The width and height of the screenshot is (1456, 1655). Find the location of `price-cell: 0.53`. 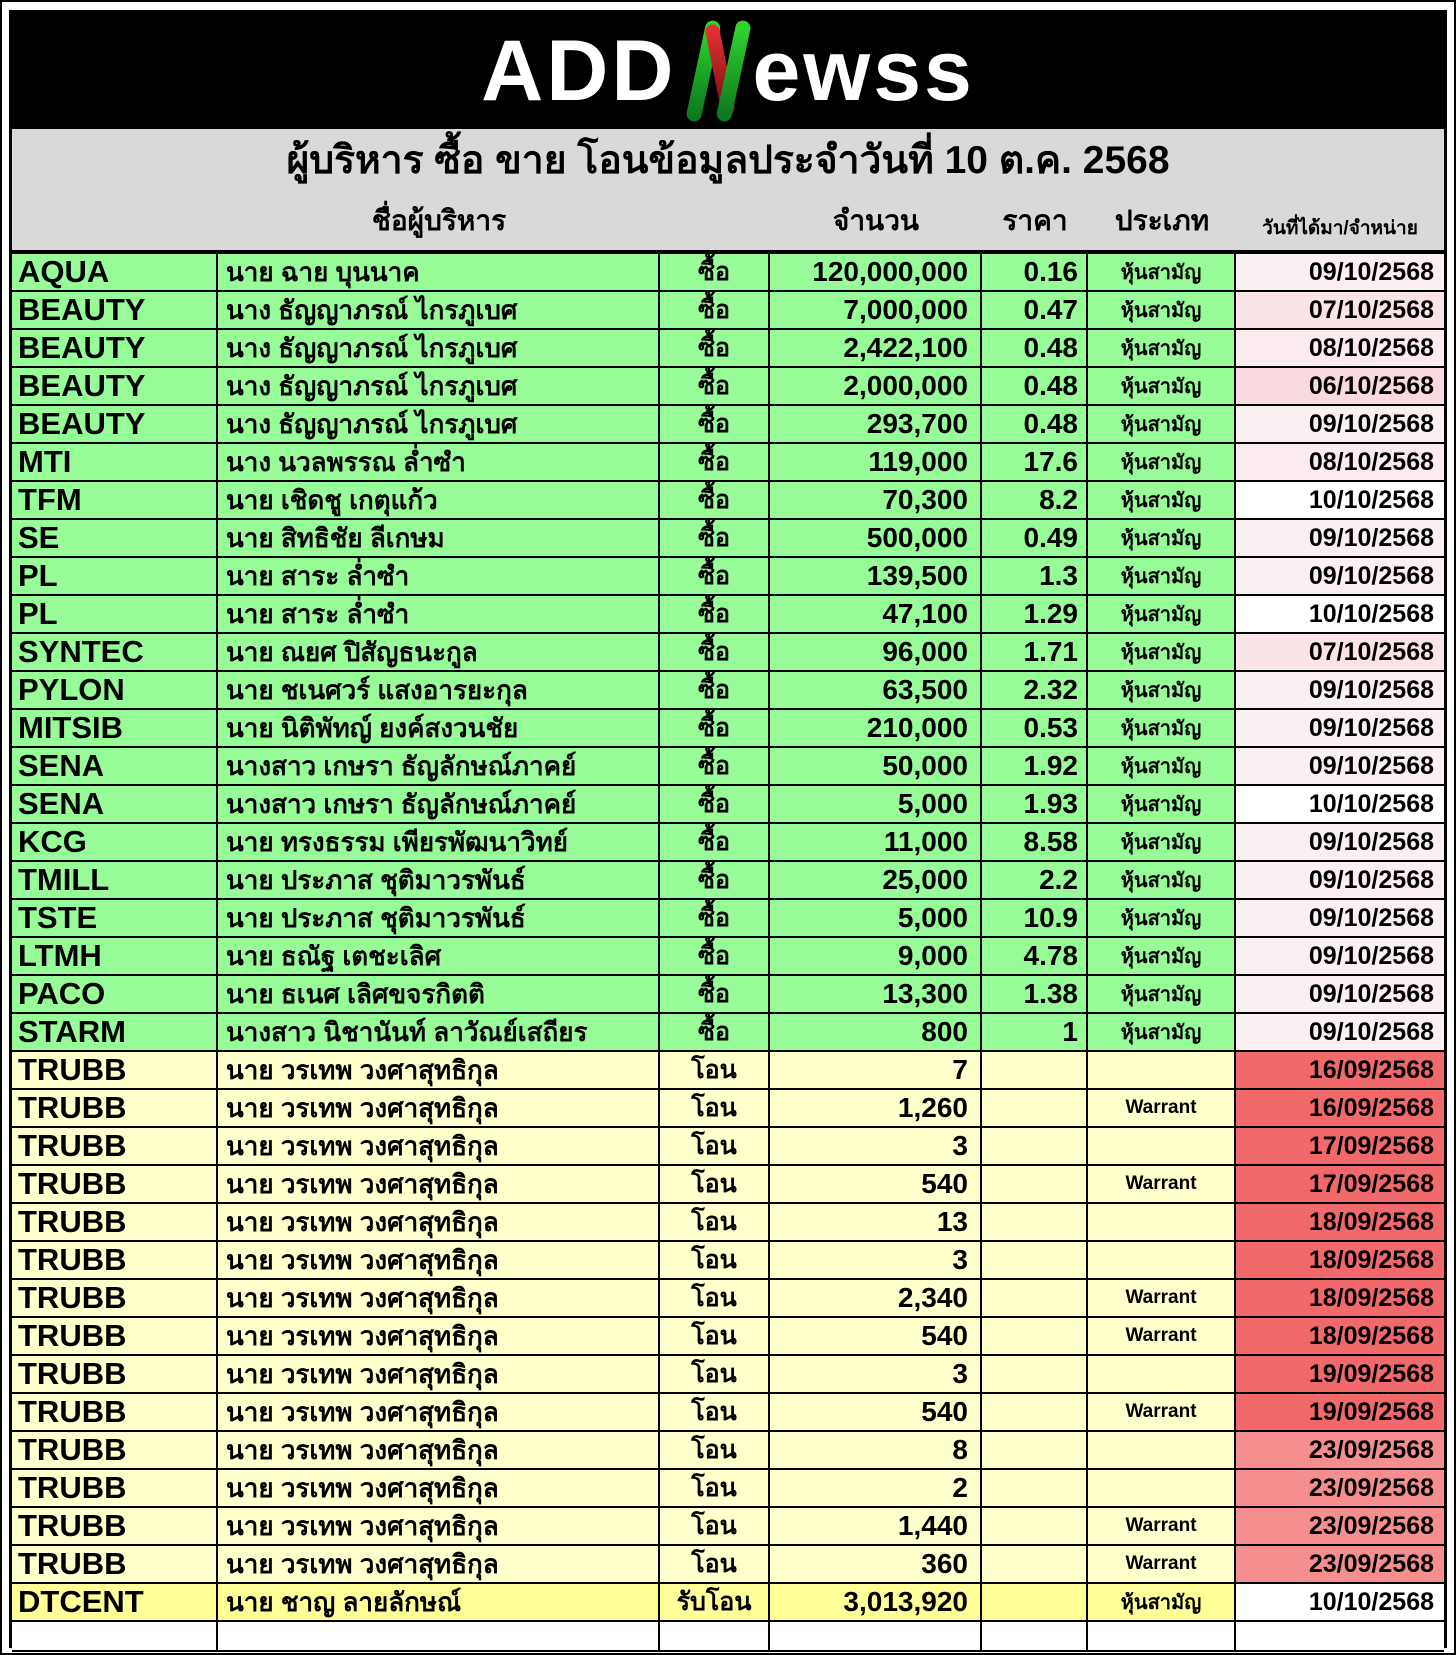

price-cell: 0.53 is located at coordinates (1035, 729).